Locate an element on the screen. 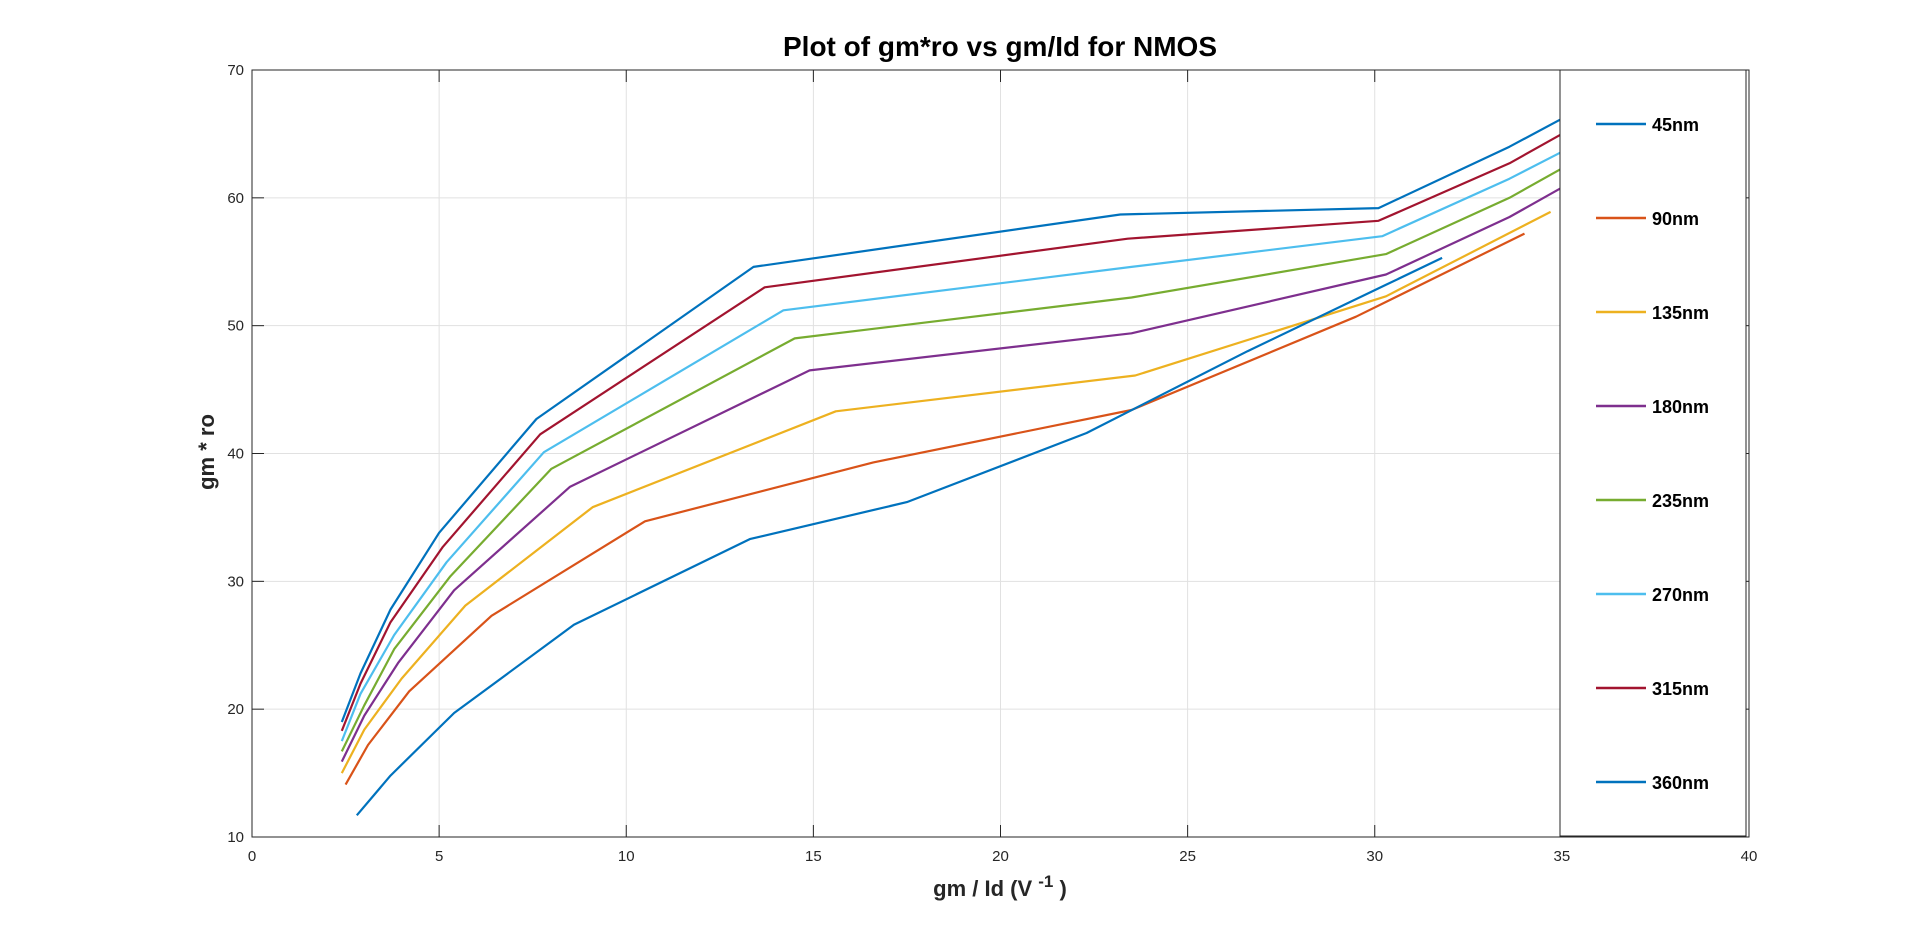 This screenshot has width=1920, height=936. x-tick-label: 15 is located at coordinates (813, 856).